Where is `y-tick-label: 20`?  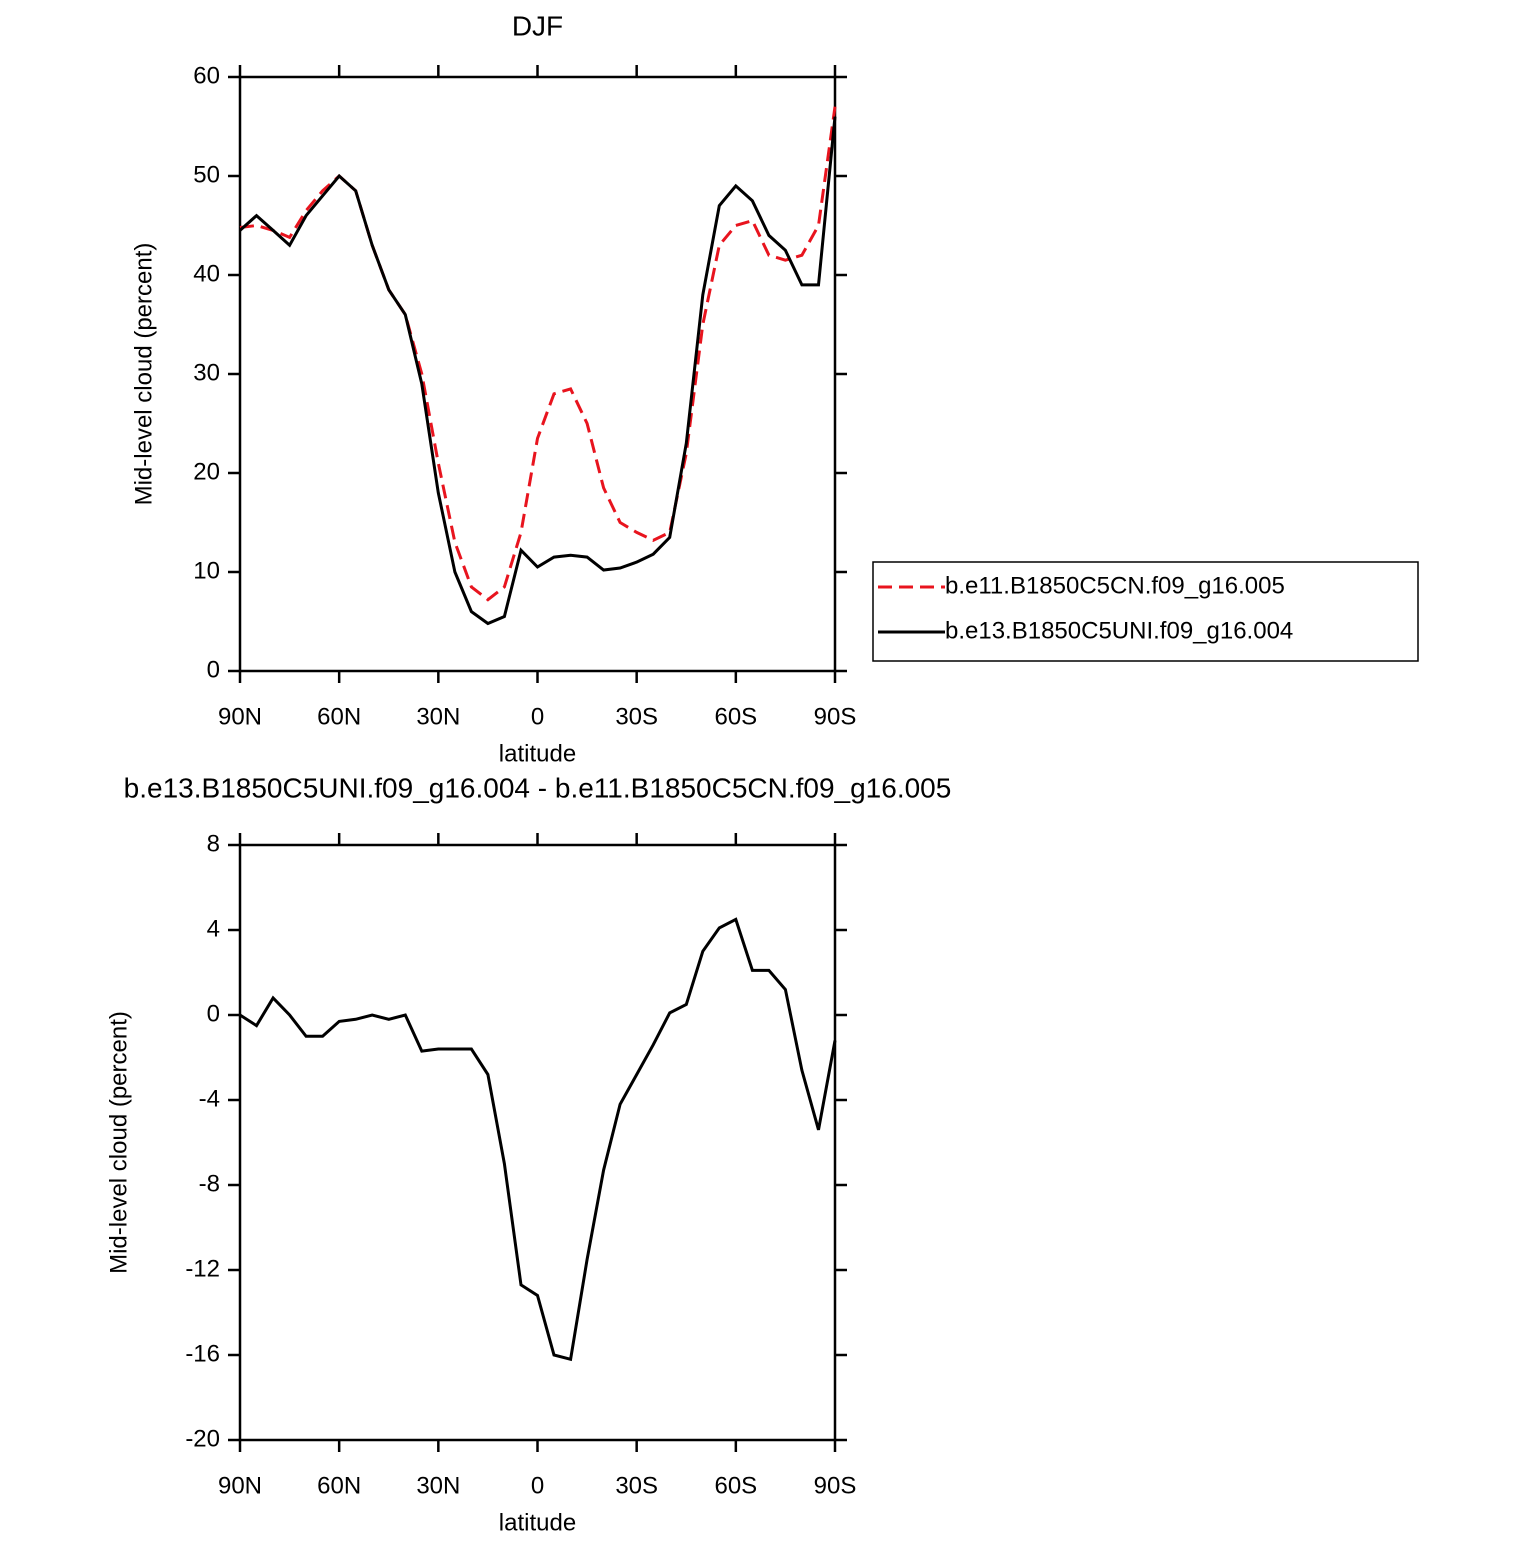
y-tick-label: 20 is located at coordinates (206, 471).